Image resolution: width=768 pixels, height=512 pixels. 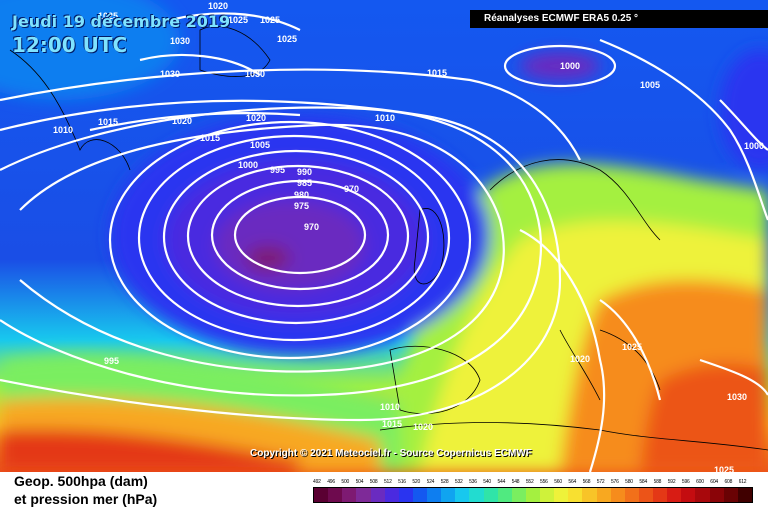 I want to click on pressure-label: 985, so click(x=304, y=183).